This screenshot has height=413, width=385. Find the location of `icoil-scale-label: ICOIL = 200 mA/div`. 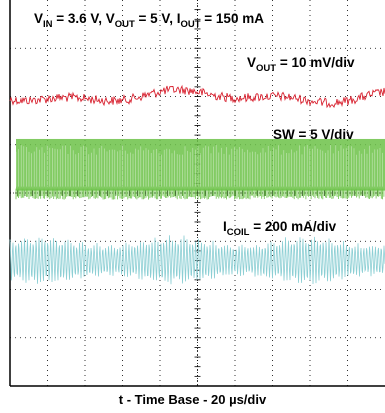

icoil-scale-label: ICOIL = 200 mA/div is located at coordinates (280, 228).